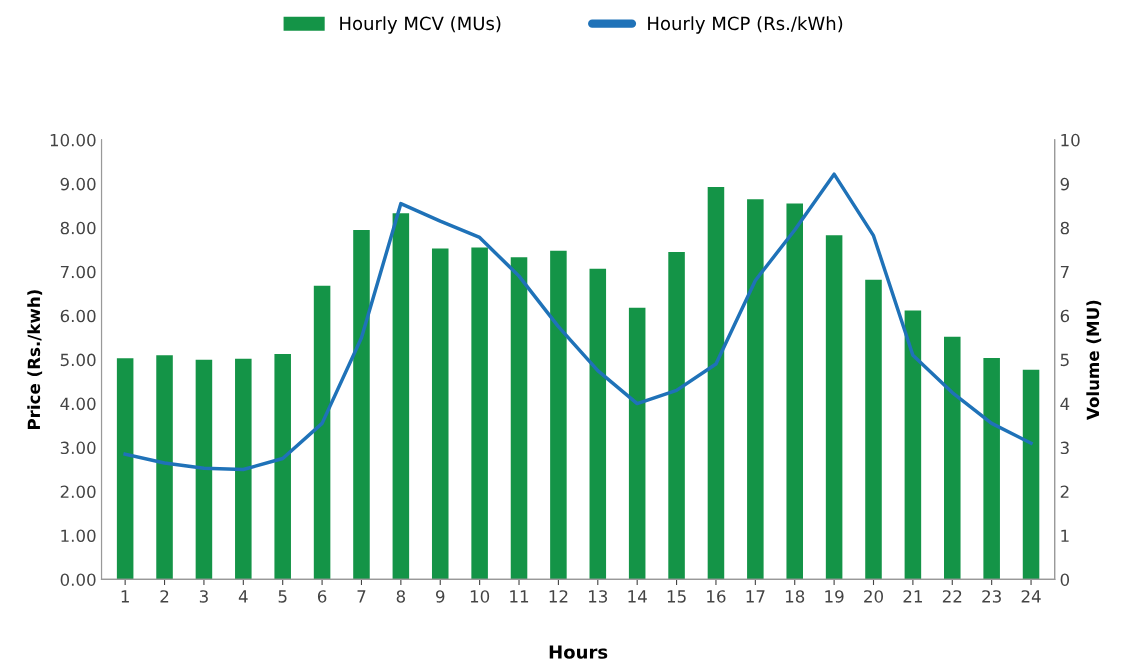 Image resolution: width=1128 pixels, height=666 pixels. I want to click on x-tick-label: 5, so click(282, 596).